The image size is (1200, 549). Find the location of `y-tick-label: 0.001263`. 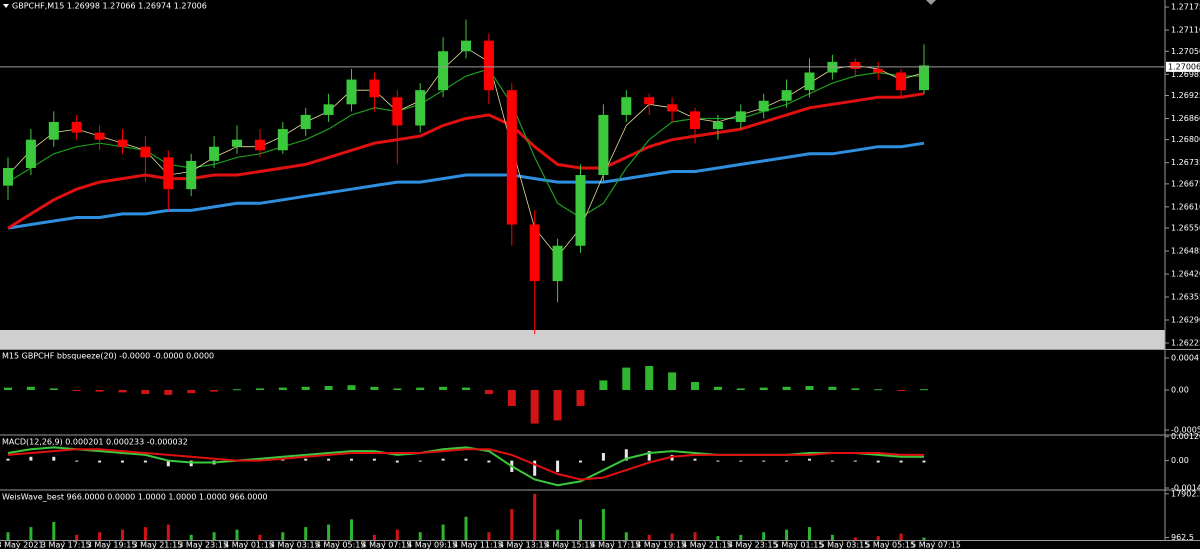

y-tick-label: 0.001263 is located at coordinates (1185, 436).